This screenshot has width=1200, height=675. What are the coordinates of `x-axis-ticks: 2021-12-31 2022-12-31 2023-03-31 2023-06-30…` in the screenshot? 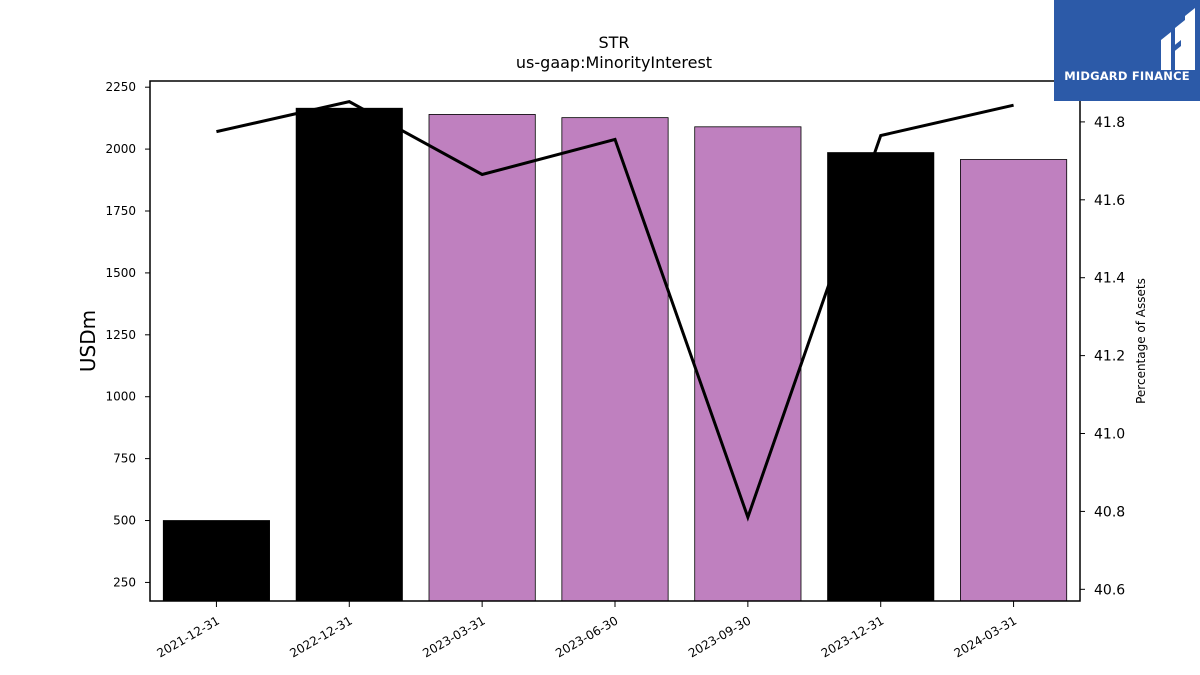 It's located at (587, 630).